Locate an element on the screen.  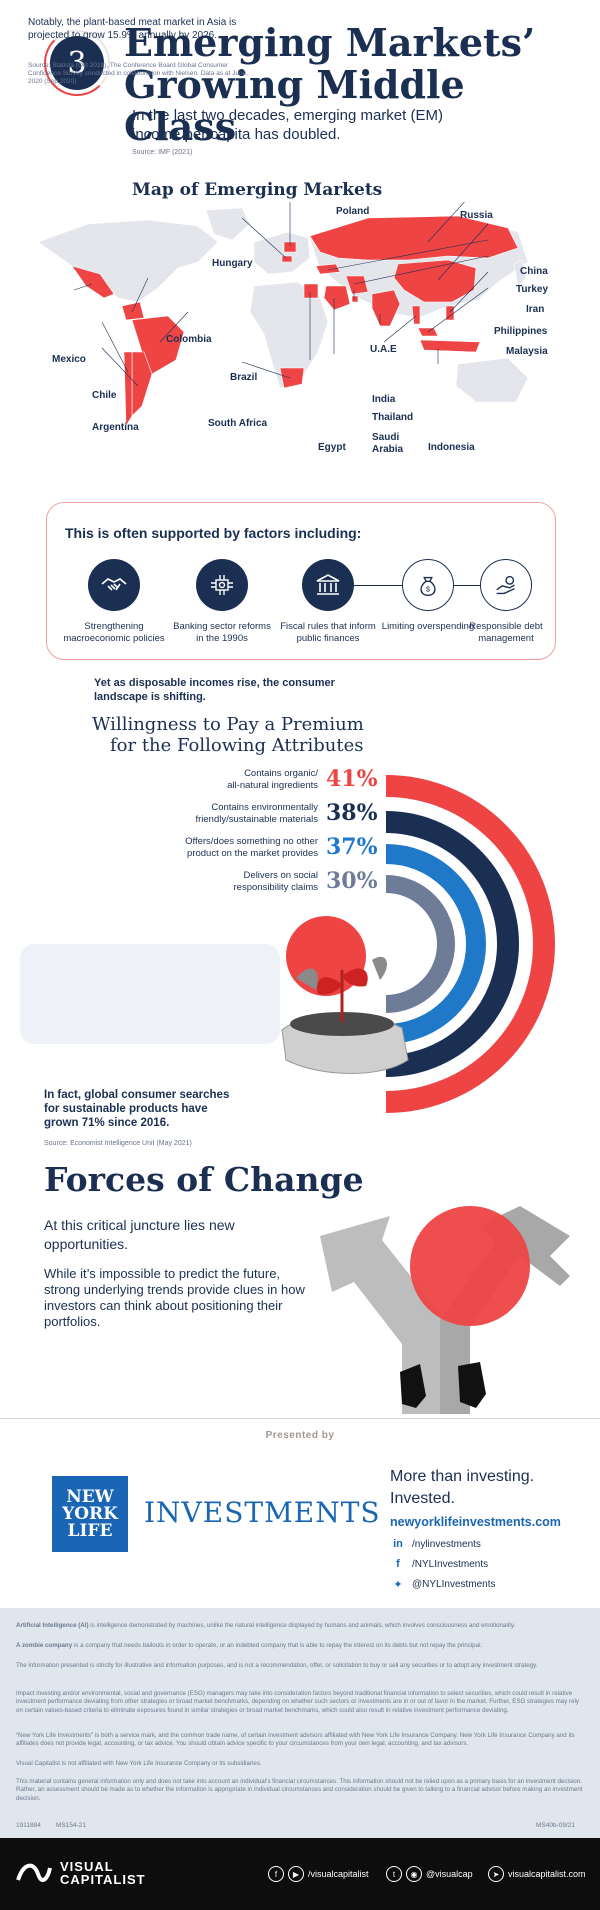
sponsor-twitter-link: ✦ @NYLInvestments is located at coordinates (444, 1585).